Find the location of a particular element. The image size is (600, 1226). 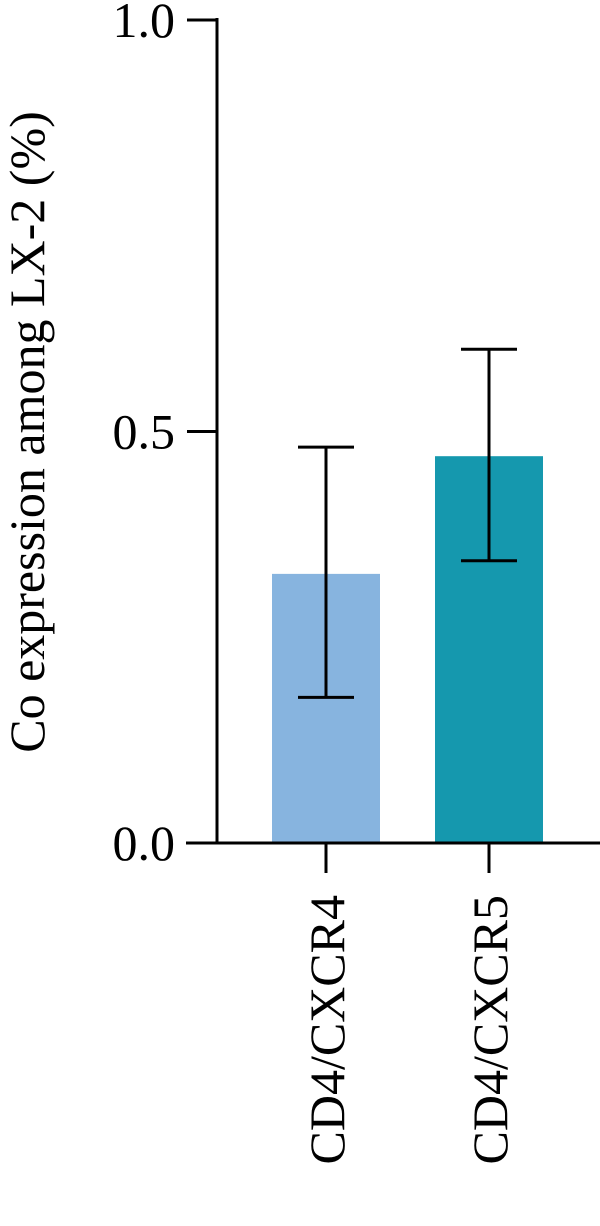

bars-group is located at coordinates (407, 649).